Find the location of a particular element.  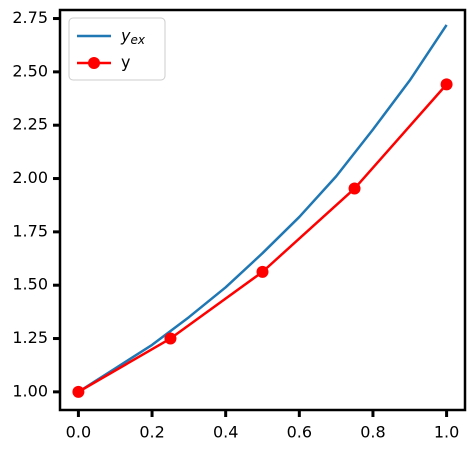

legend-label-sub: ex is located at coordinates (137, 40).